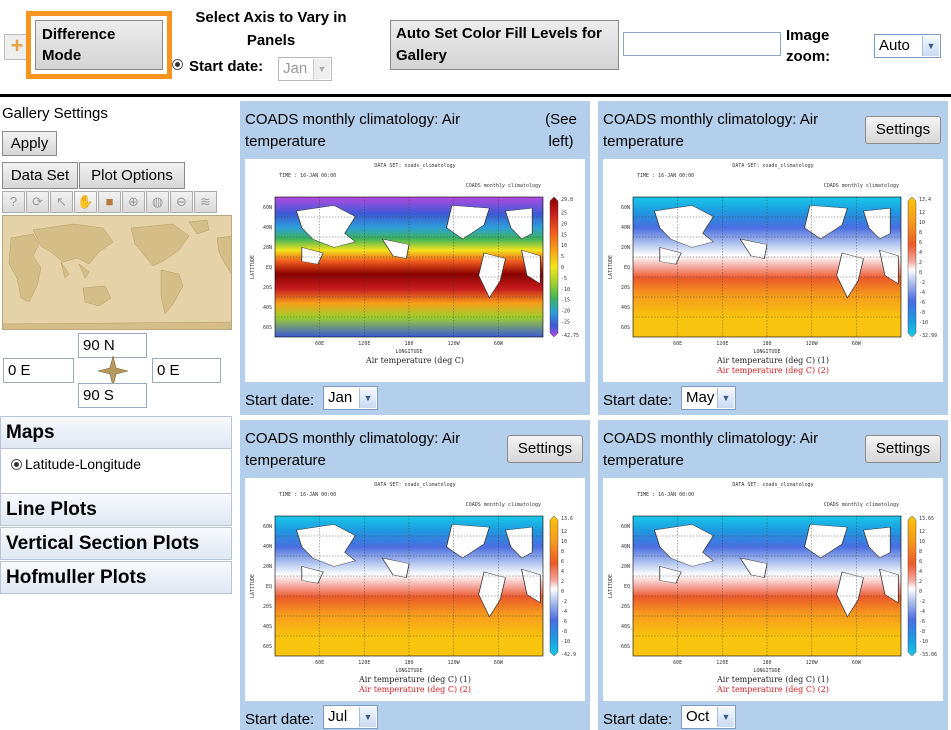 This screenshot has height=730, width=951. I want to click on colorbar-max-label: 29.8, so click(567, 200).